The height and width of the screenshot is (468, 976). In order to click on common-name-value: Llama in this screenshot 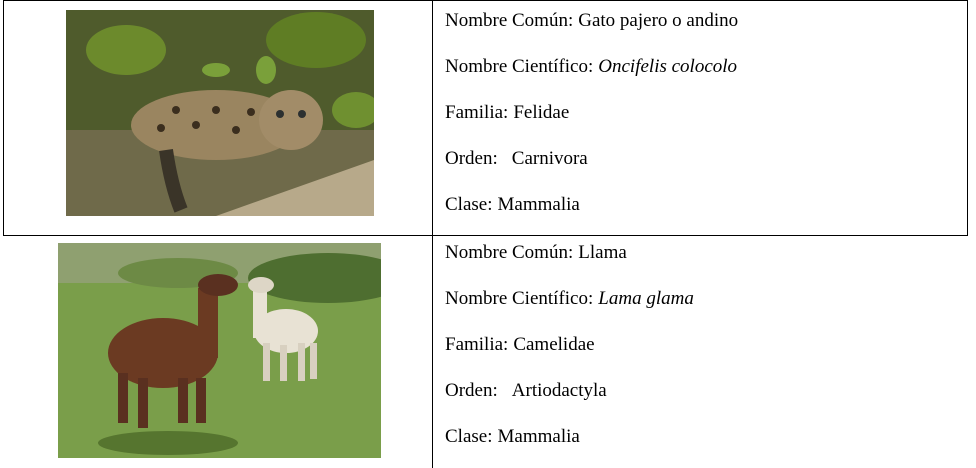, I will do `click(602, 252)`.